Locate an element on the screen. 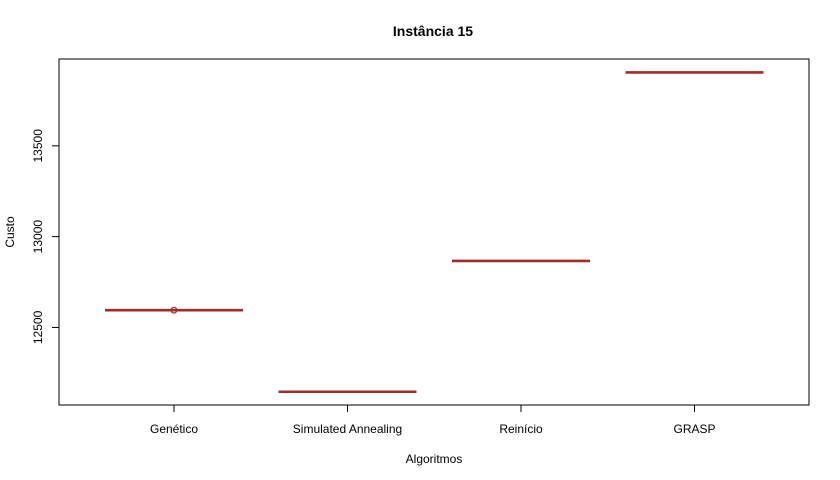  x-tick-label: GRASP is located at coordinates (694, 429).